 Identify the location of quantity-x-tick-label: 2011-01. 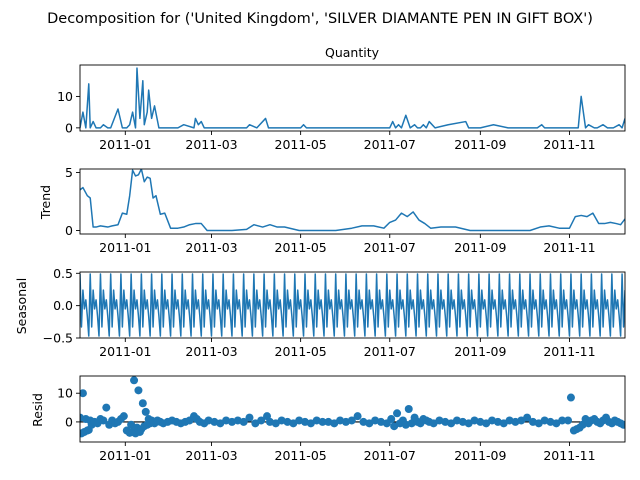
(125, 144).